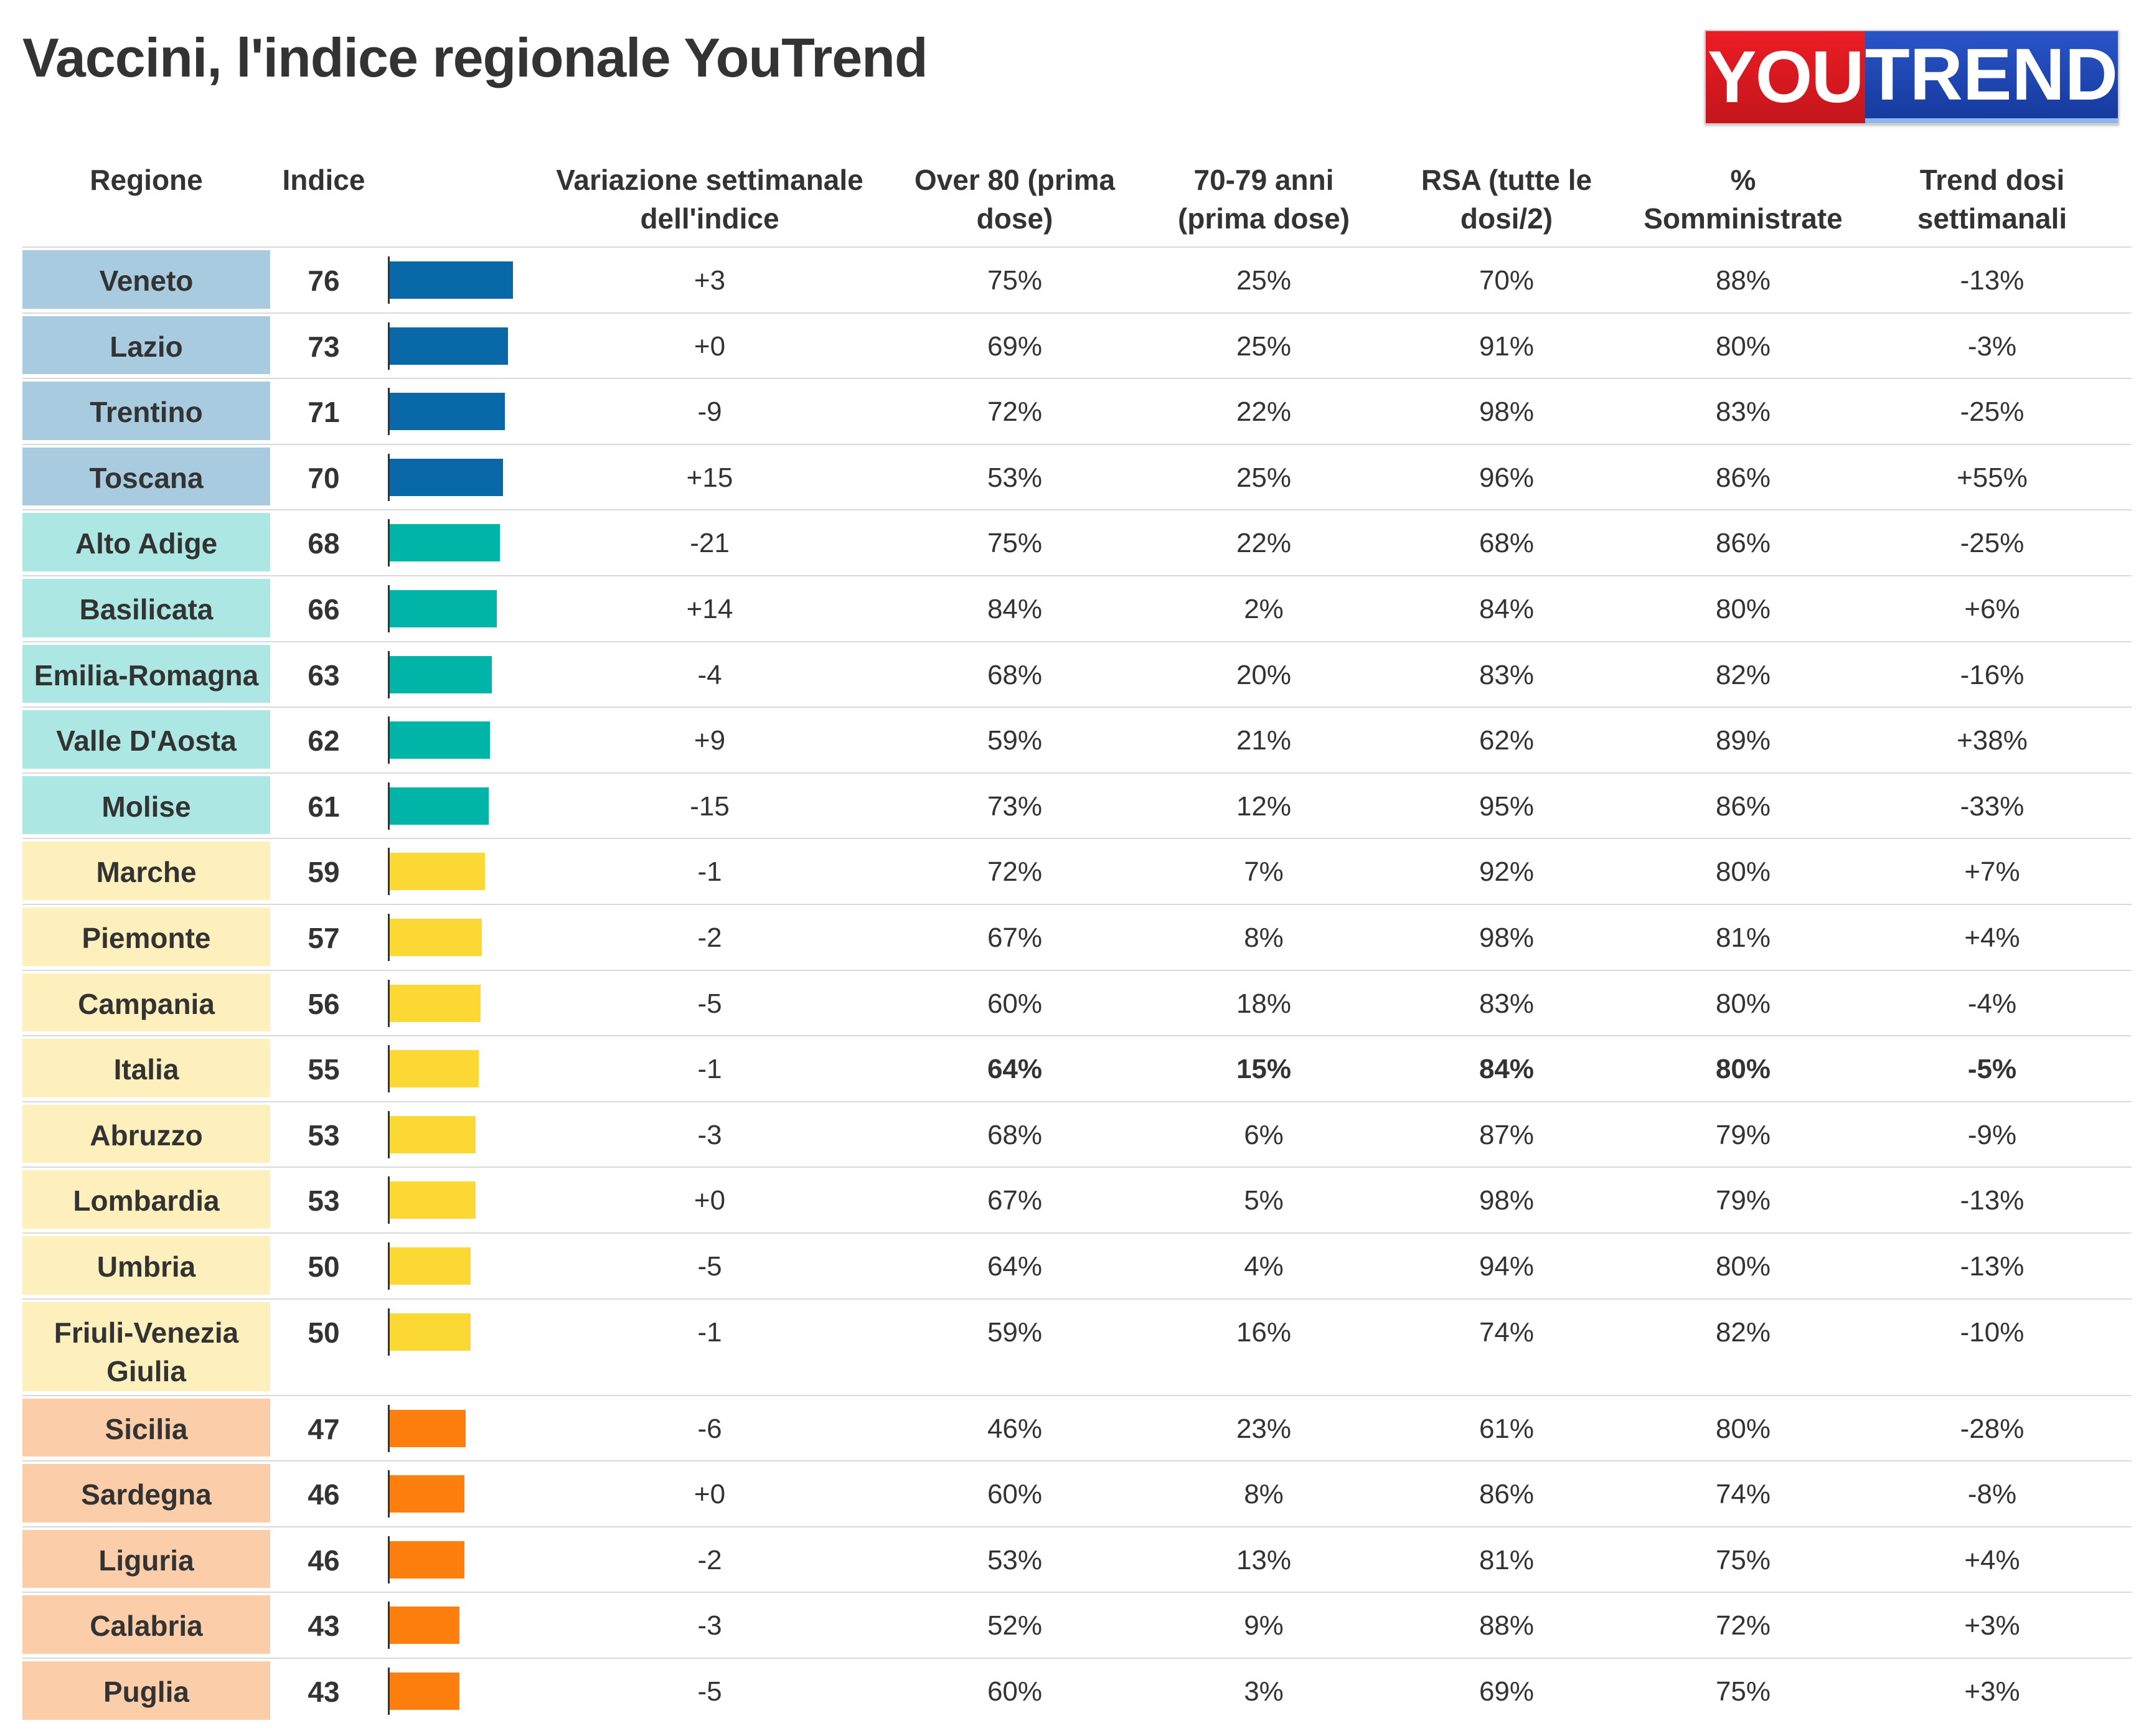  Describe the element at coordinates (1264, 674) in the screenshot. I see `anni7079-value: 20%` at that location.